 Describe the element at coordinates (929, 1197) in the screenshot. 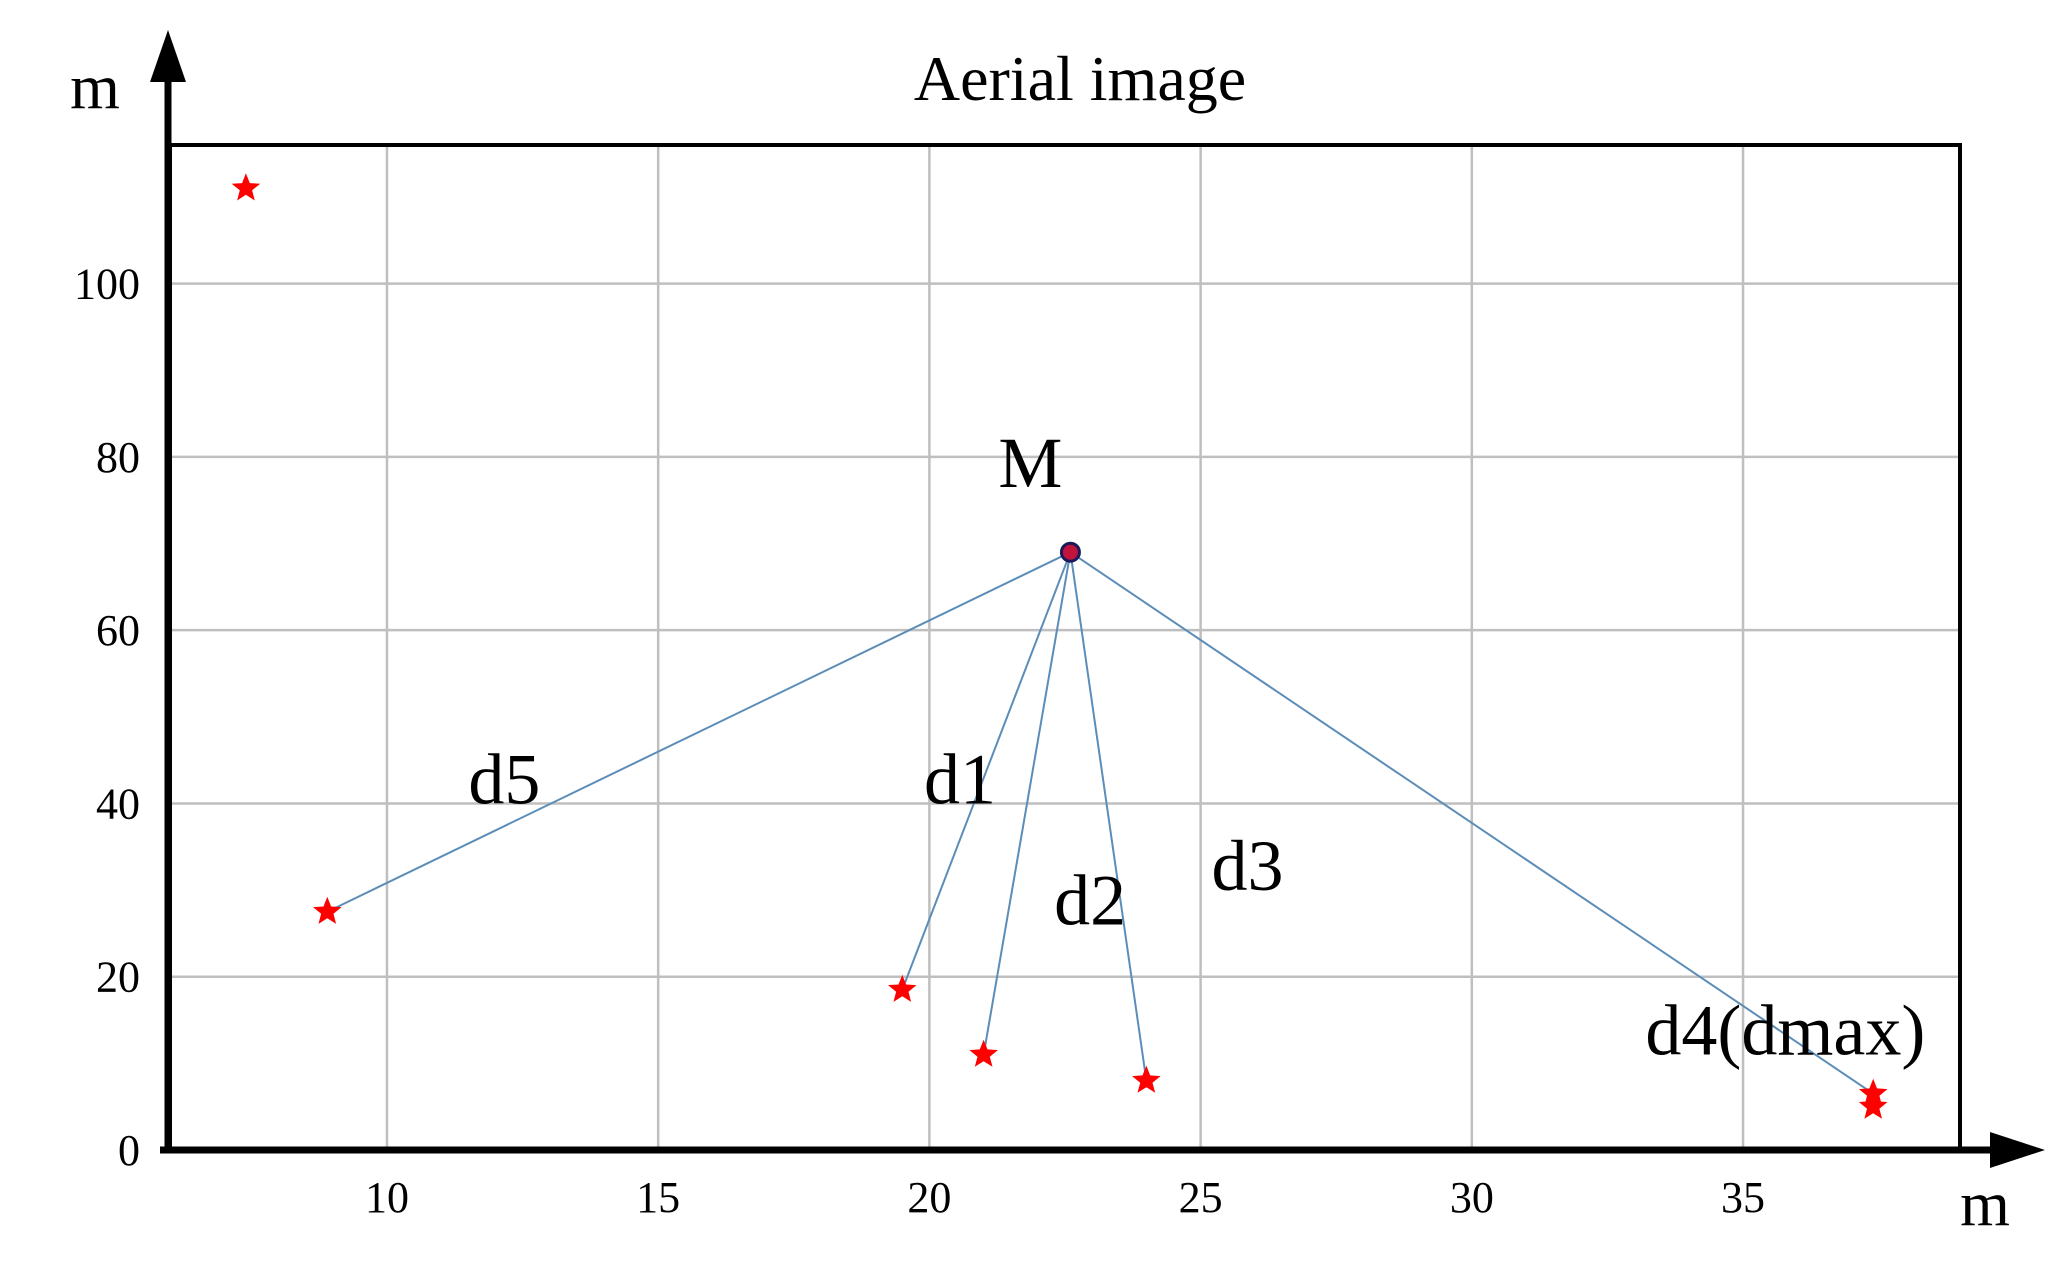

I see `x-tick-label: 20` at that location.